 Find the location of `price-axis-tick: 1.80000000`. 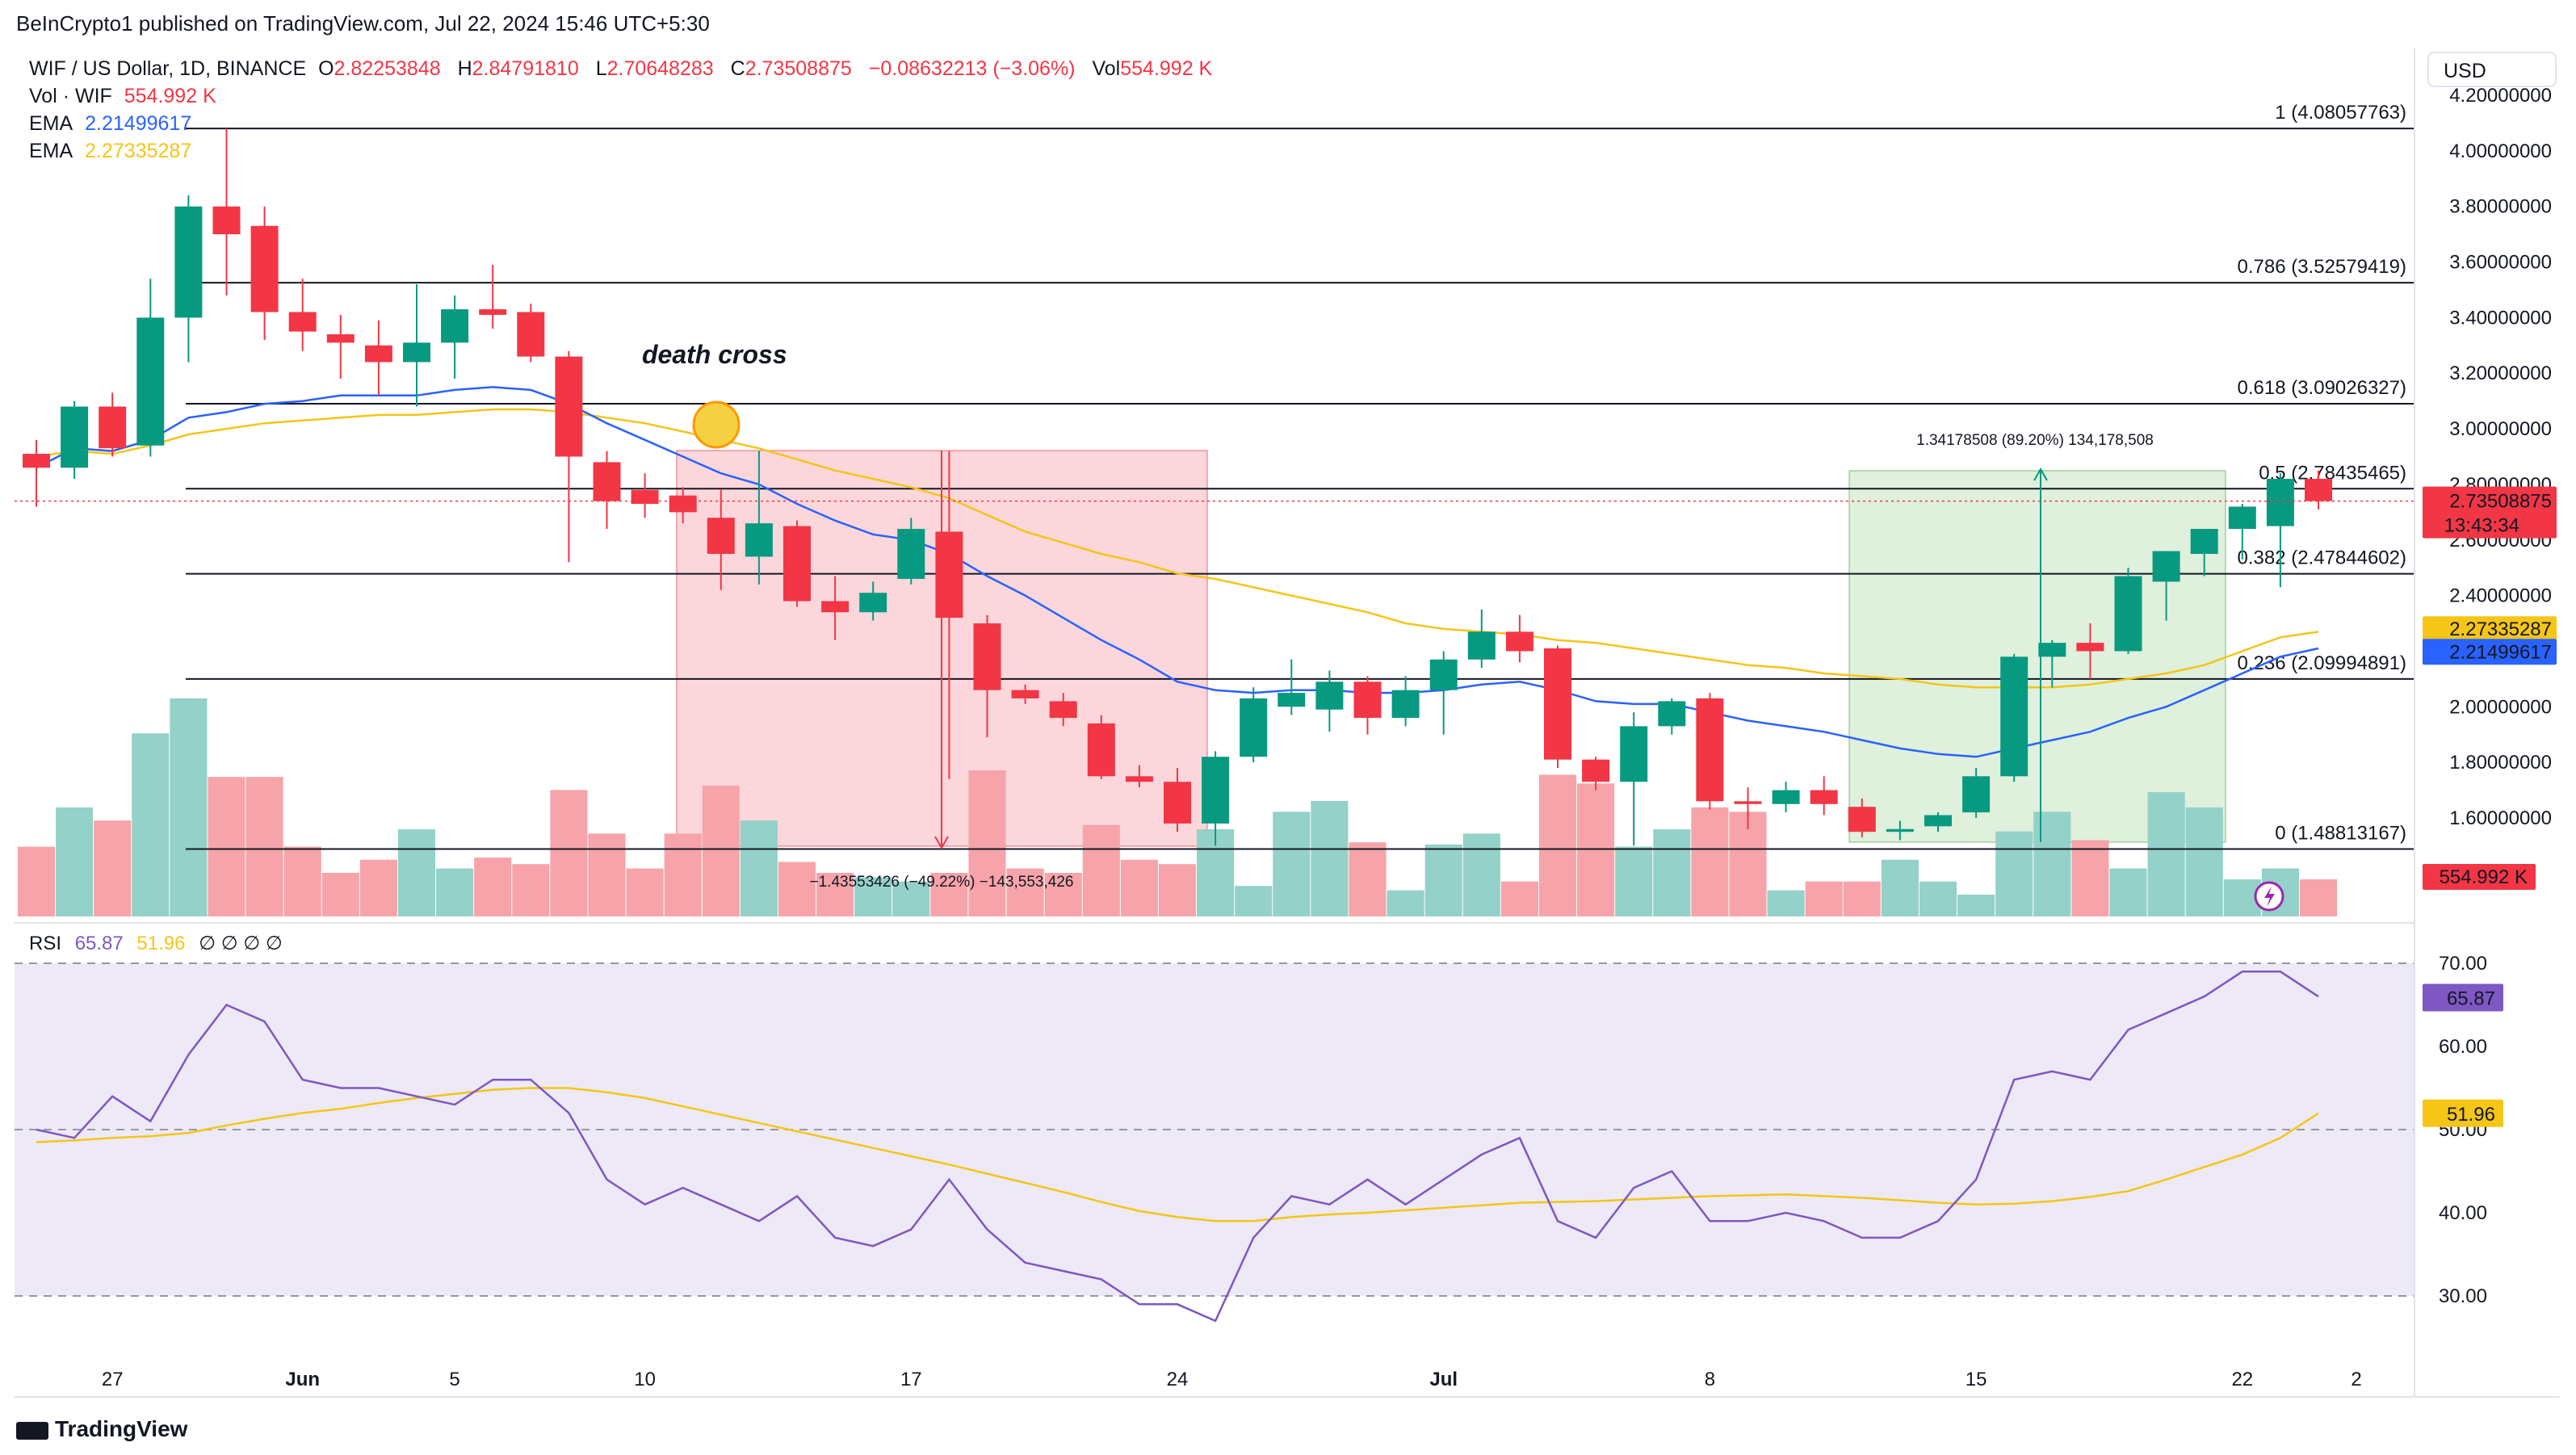

price-axis-tick: 1.80000000 is located at coordinates (2500, 763).